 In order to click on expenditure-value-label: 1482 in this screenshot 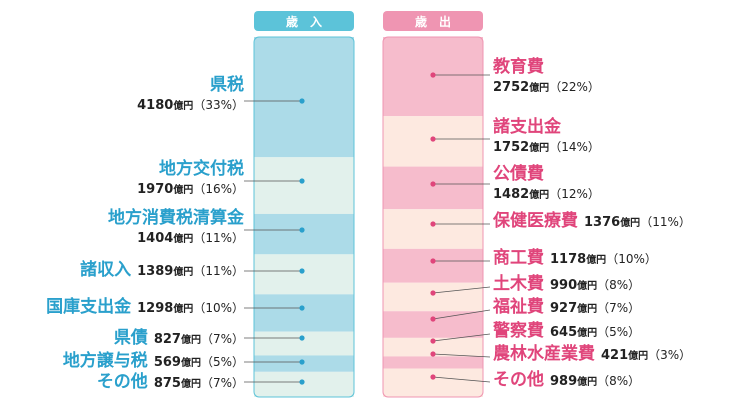, I will do `click(511, 194)`.